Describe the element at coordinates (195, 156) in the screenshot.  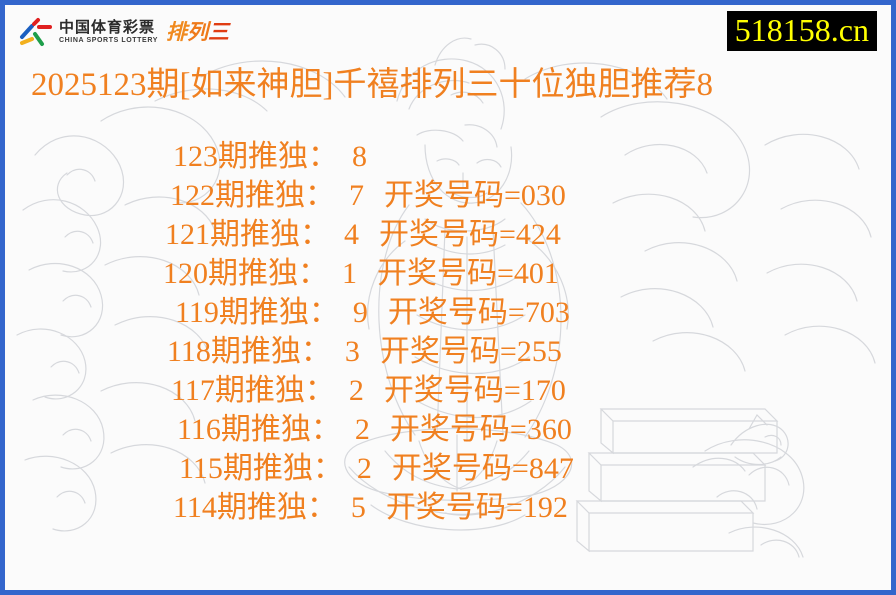
I see `row-period: 123` at that location.